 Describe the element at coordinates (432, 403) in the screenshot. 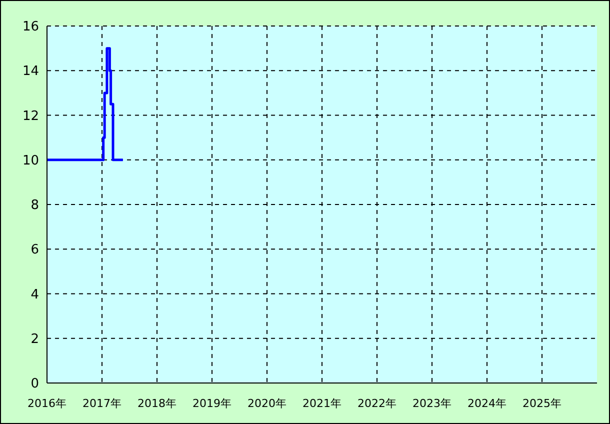

I see `x-tick-label: 2023年` at that location.